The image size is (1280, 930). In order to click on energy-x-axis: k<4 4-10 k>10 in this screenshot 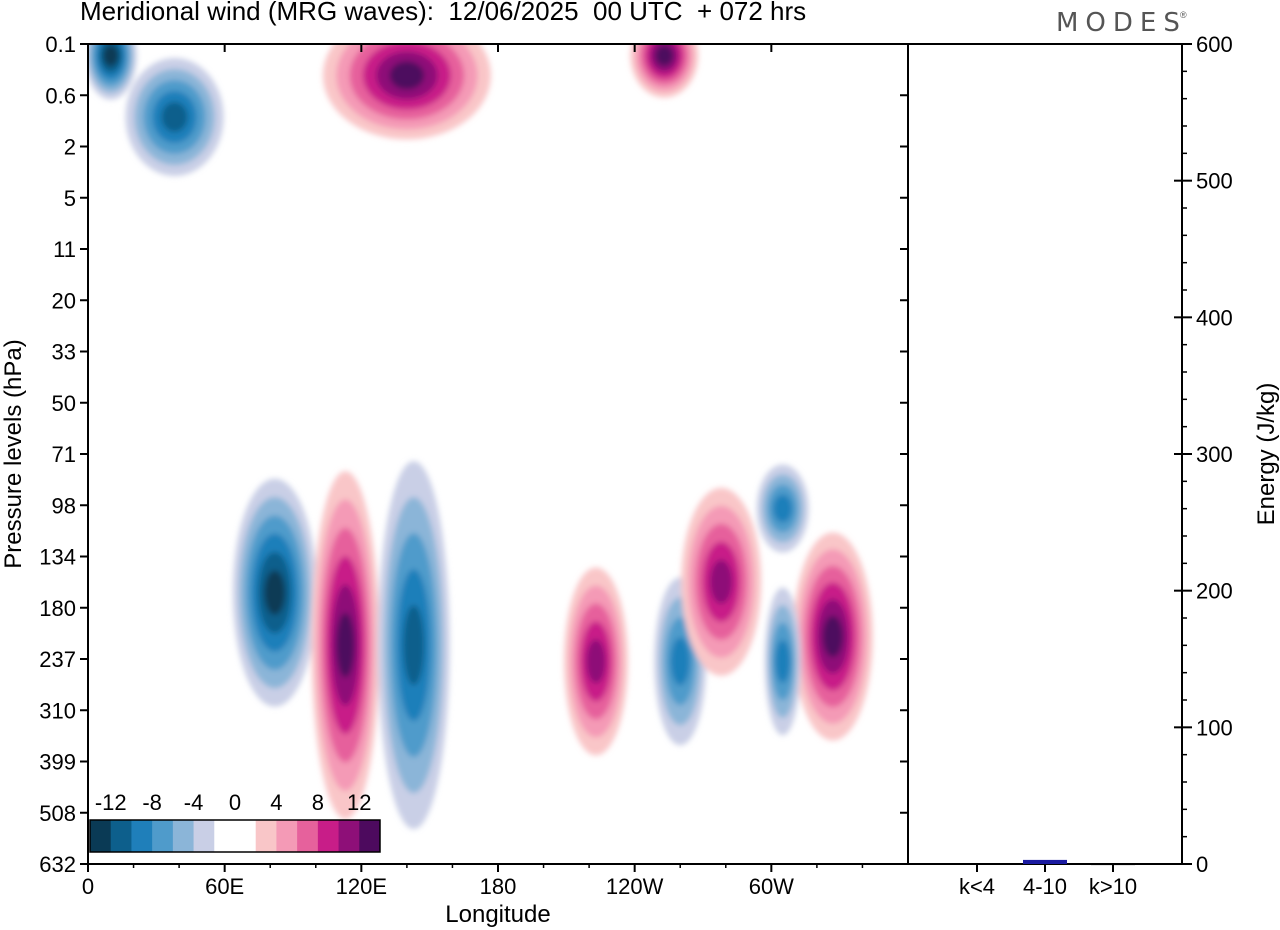, I will do `click(1048, 881)`.